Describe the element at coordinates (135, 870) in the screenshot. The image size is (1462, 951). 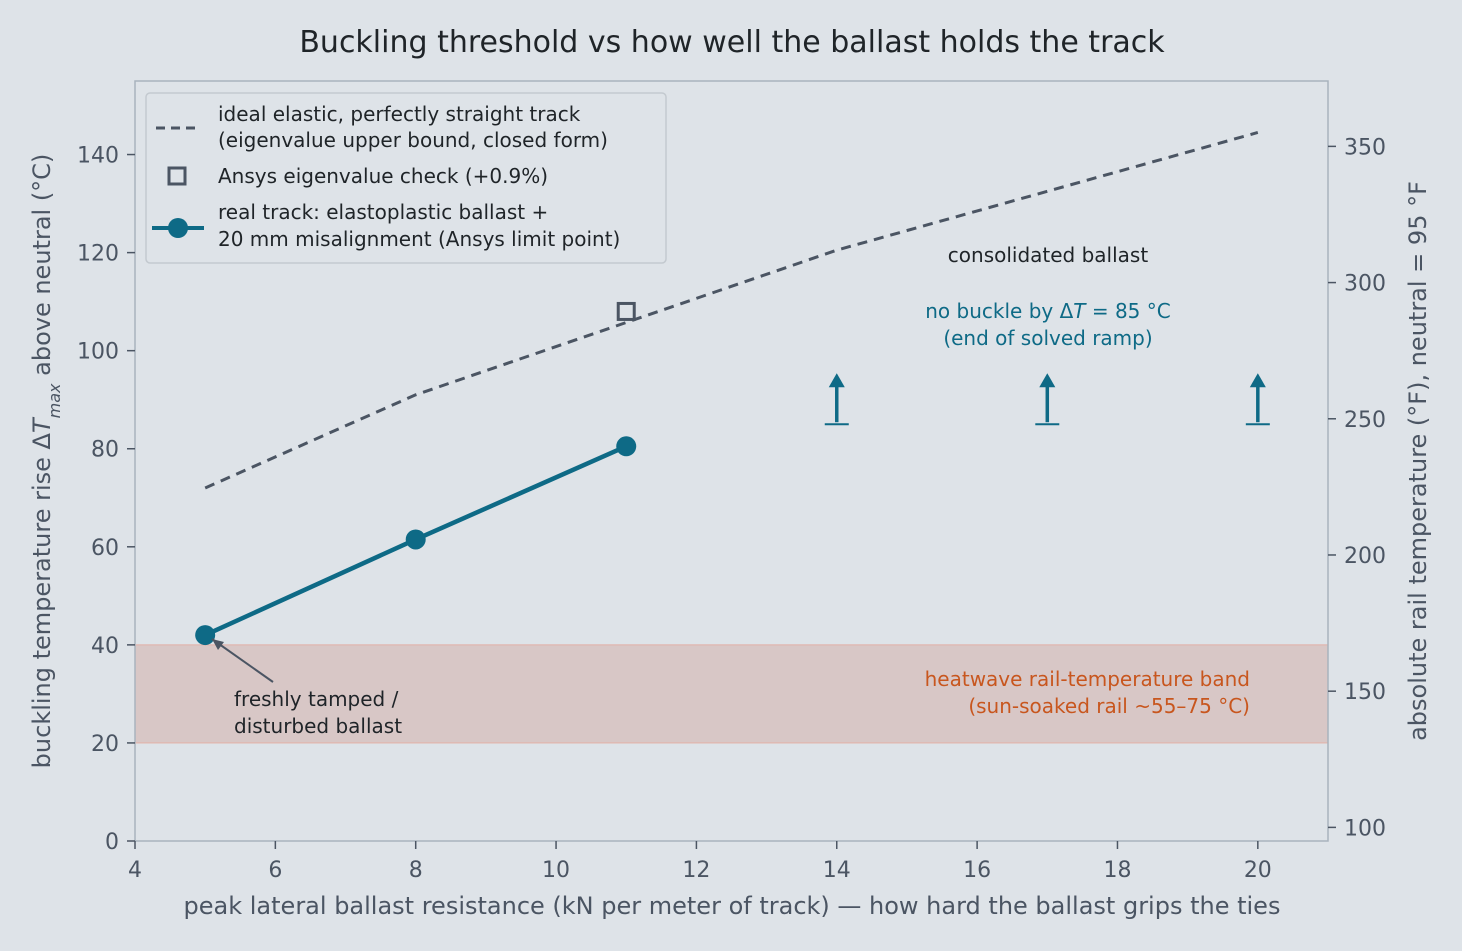
I see `x-tick-label: 4` at that location.